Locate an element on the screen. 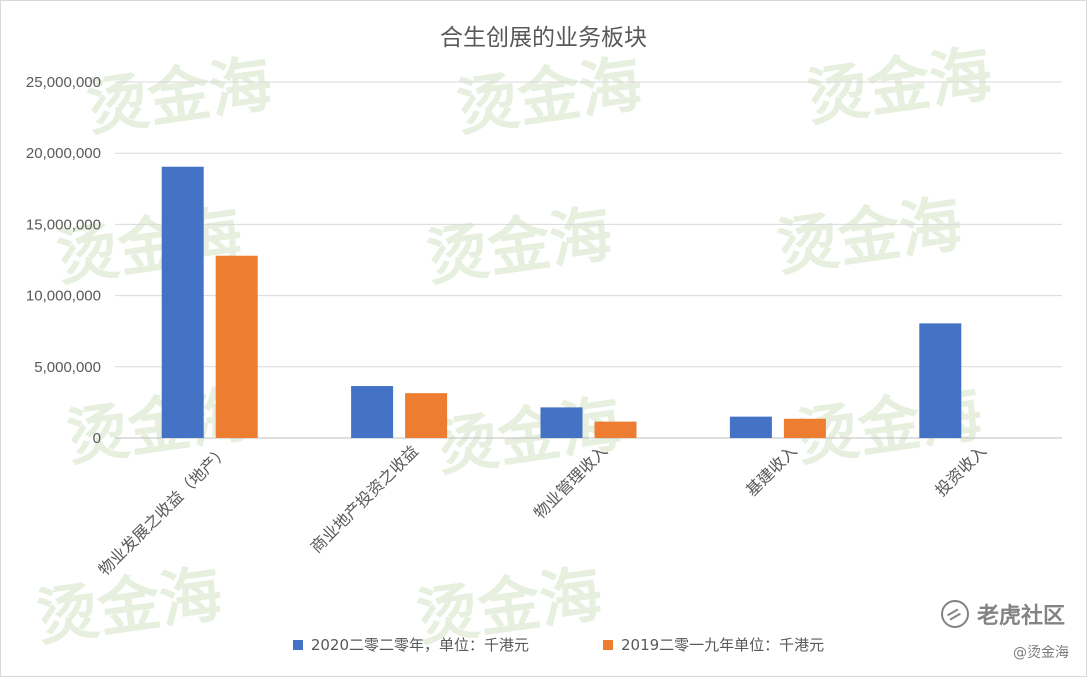 The height and width of the screenshot is (677, 1087). legend-label-2019: 2019二零一九年单位：千港元 is located at coordinates (723, 645).